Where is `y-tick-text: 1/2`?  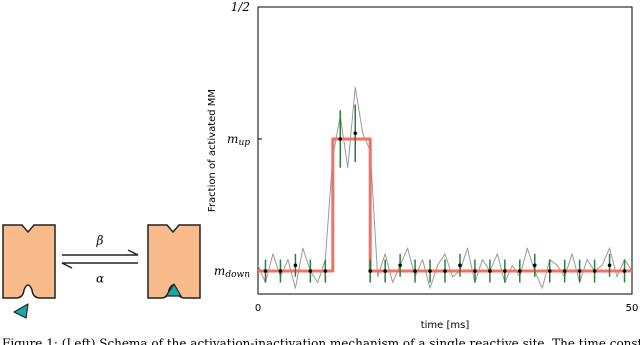 y-tick-text: 1/2 is located at coordinates (240, 7).